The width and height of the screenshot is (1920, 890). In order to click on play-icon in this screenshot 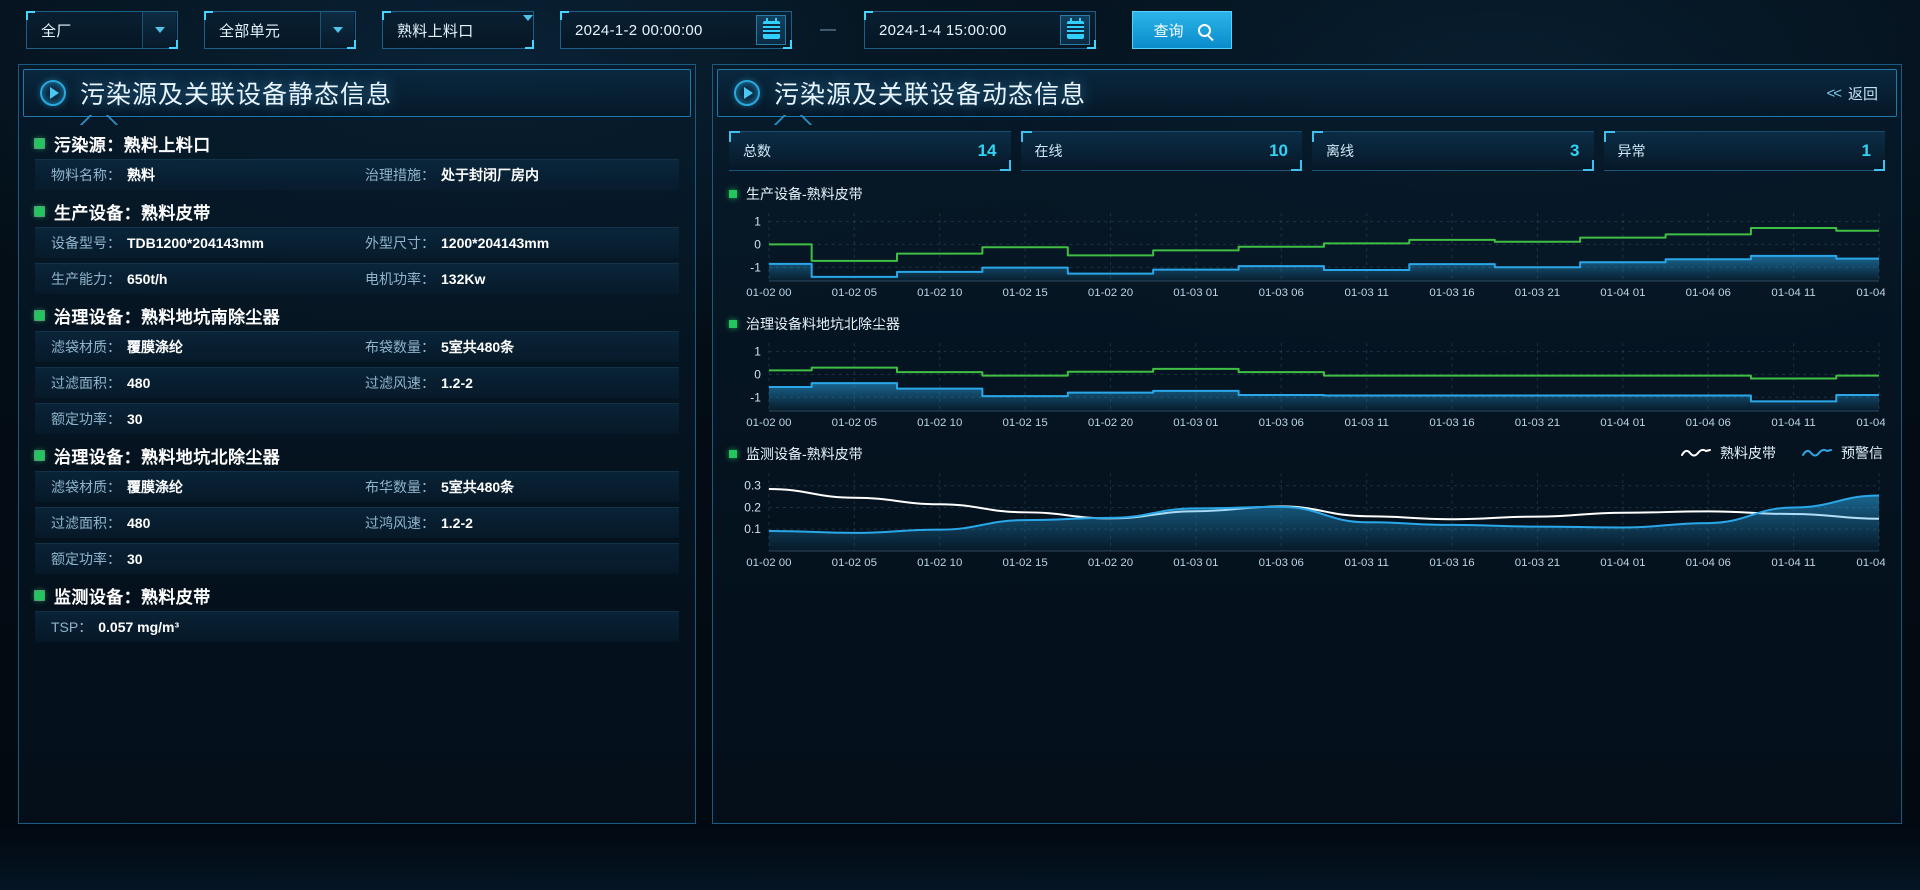, I will do `click(747, 93)`.